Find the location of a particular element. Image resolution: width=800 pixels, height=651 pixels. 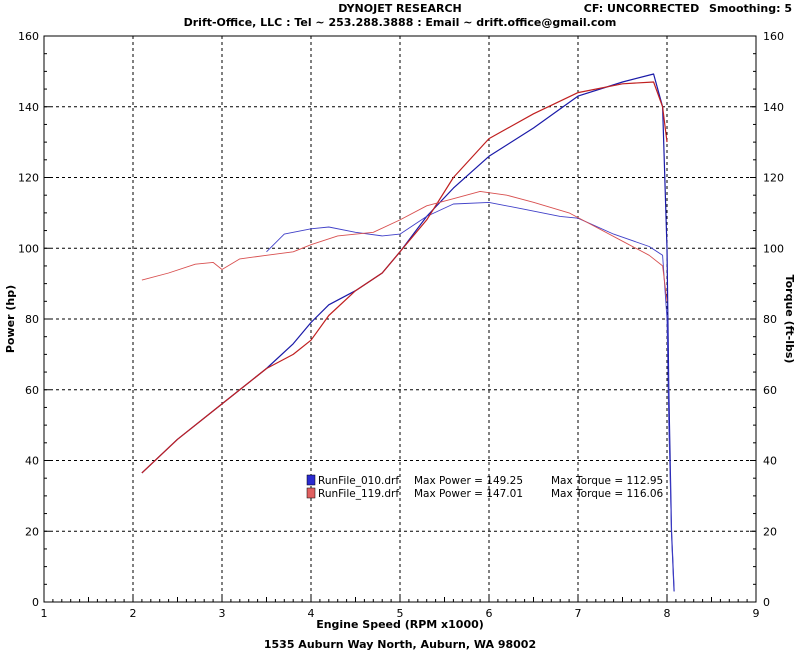

x-axis-title: Engine Speed (RPM x1000) is located at coordinates (400, 624).